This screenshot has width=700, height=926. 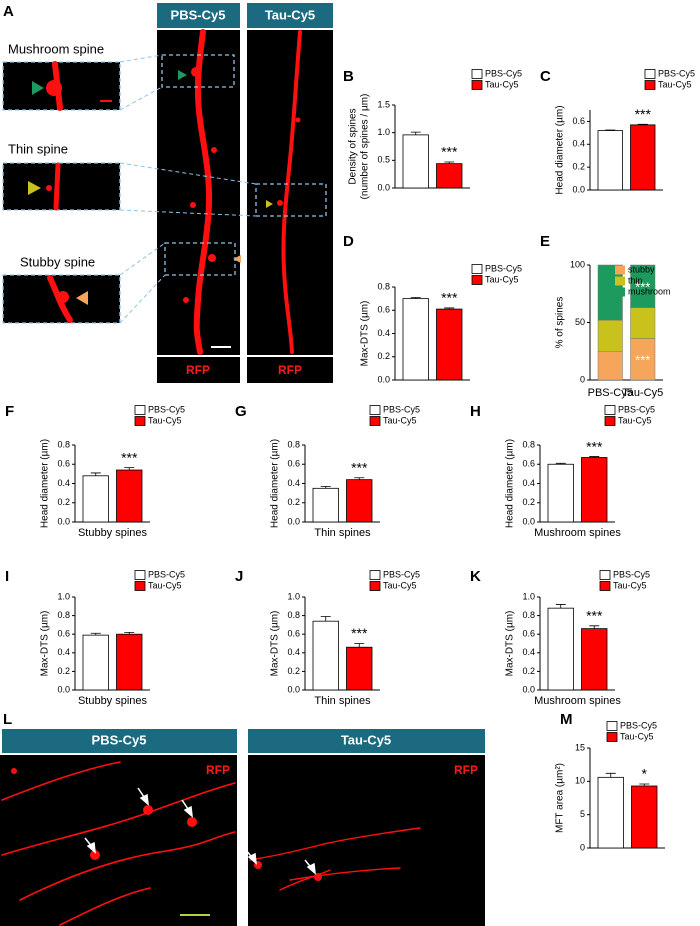 I want to click on y-axis-label: MFT area (µm²), so click(x=560, y=798).